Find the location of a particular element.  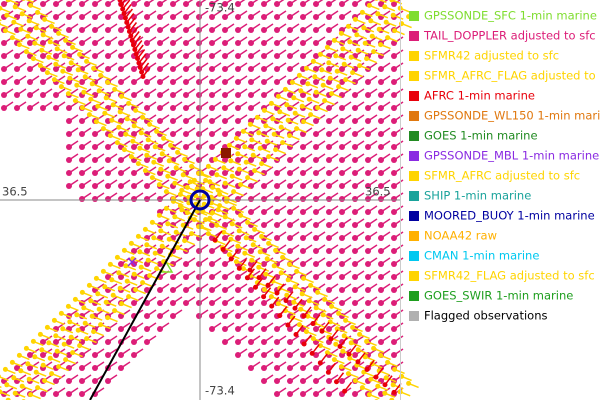

legend-label: SFMR42 adjusted to sfc is located at coordinates (491, 56).